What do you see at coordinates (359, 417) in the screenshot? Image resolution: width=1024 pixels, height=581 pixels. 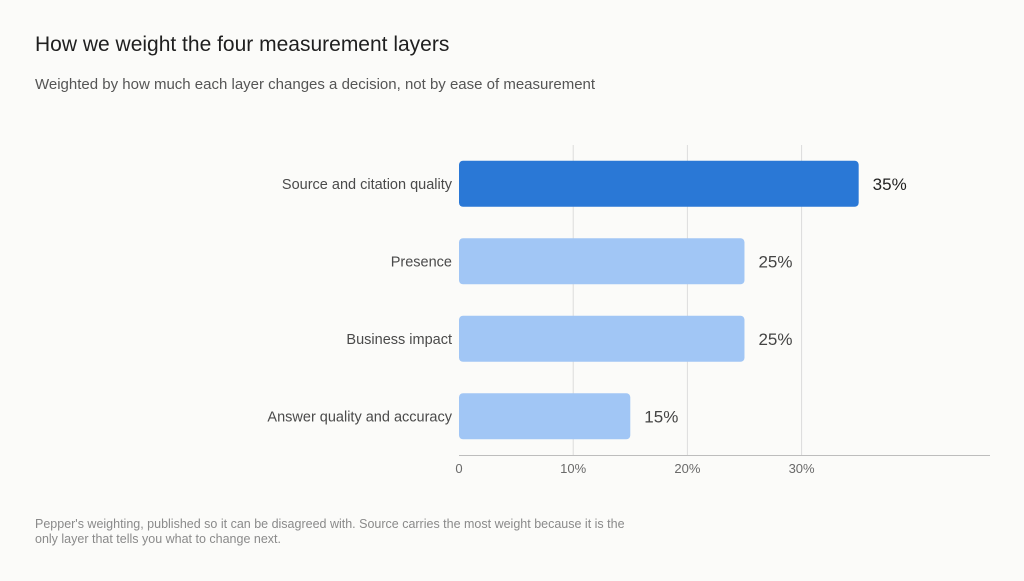 I see `category-label: Answer quality and accuracy` at bounding box center [359, 417].